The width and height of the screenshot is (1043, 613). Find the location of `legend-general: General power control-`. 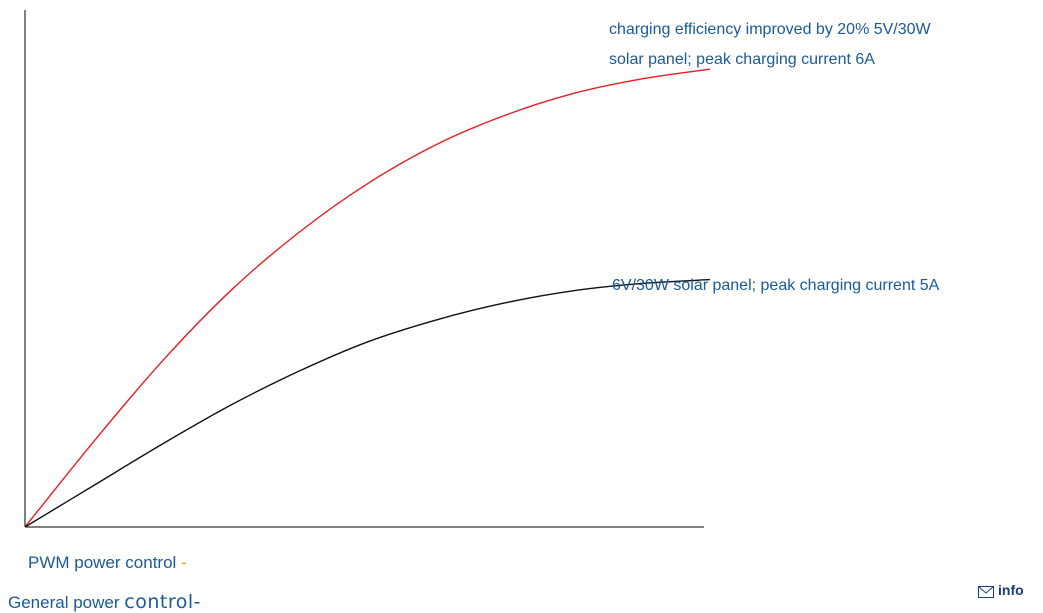

legend-general: General power control- is located at coordinates (104, 602).